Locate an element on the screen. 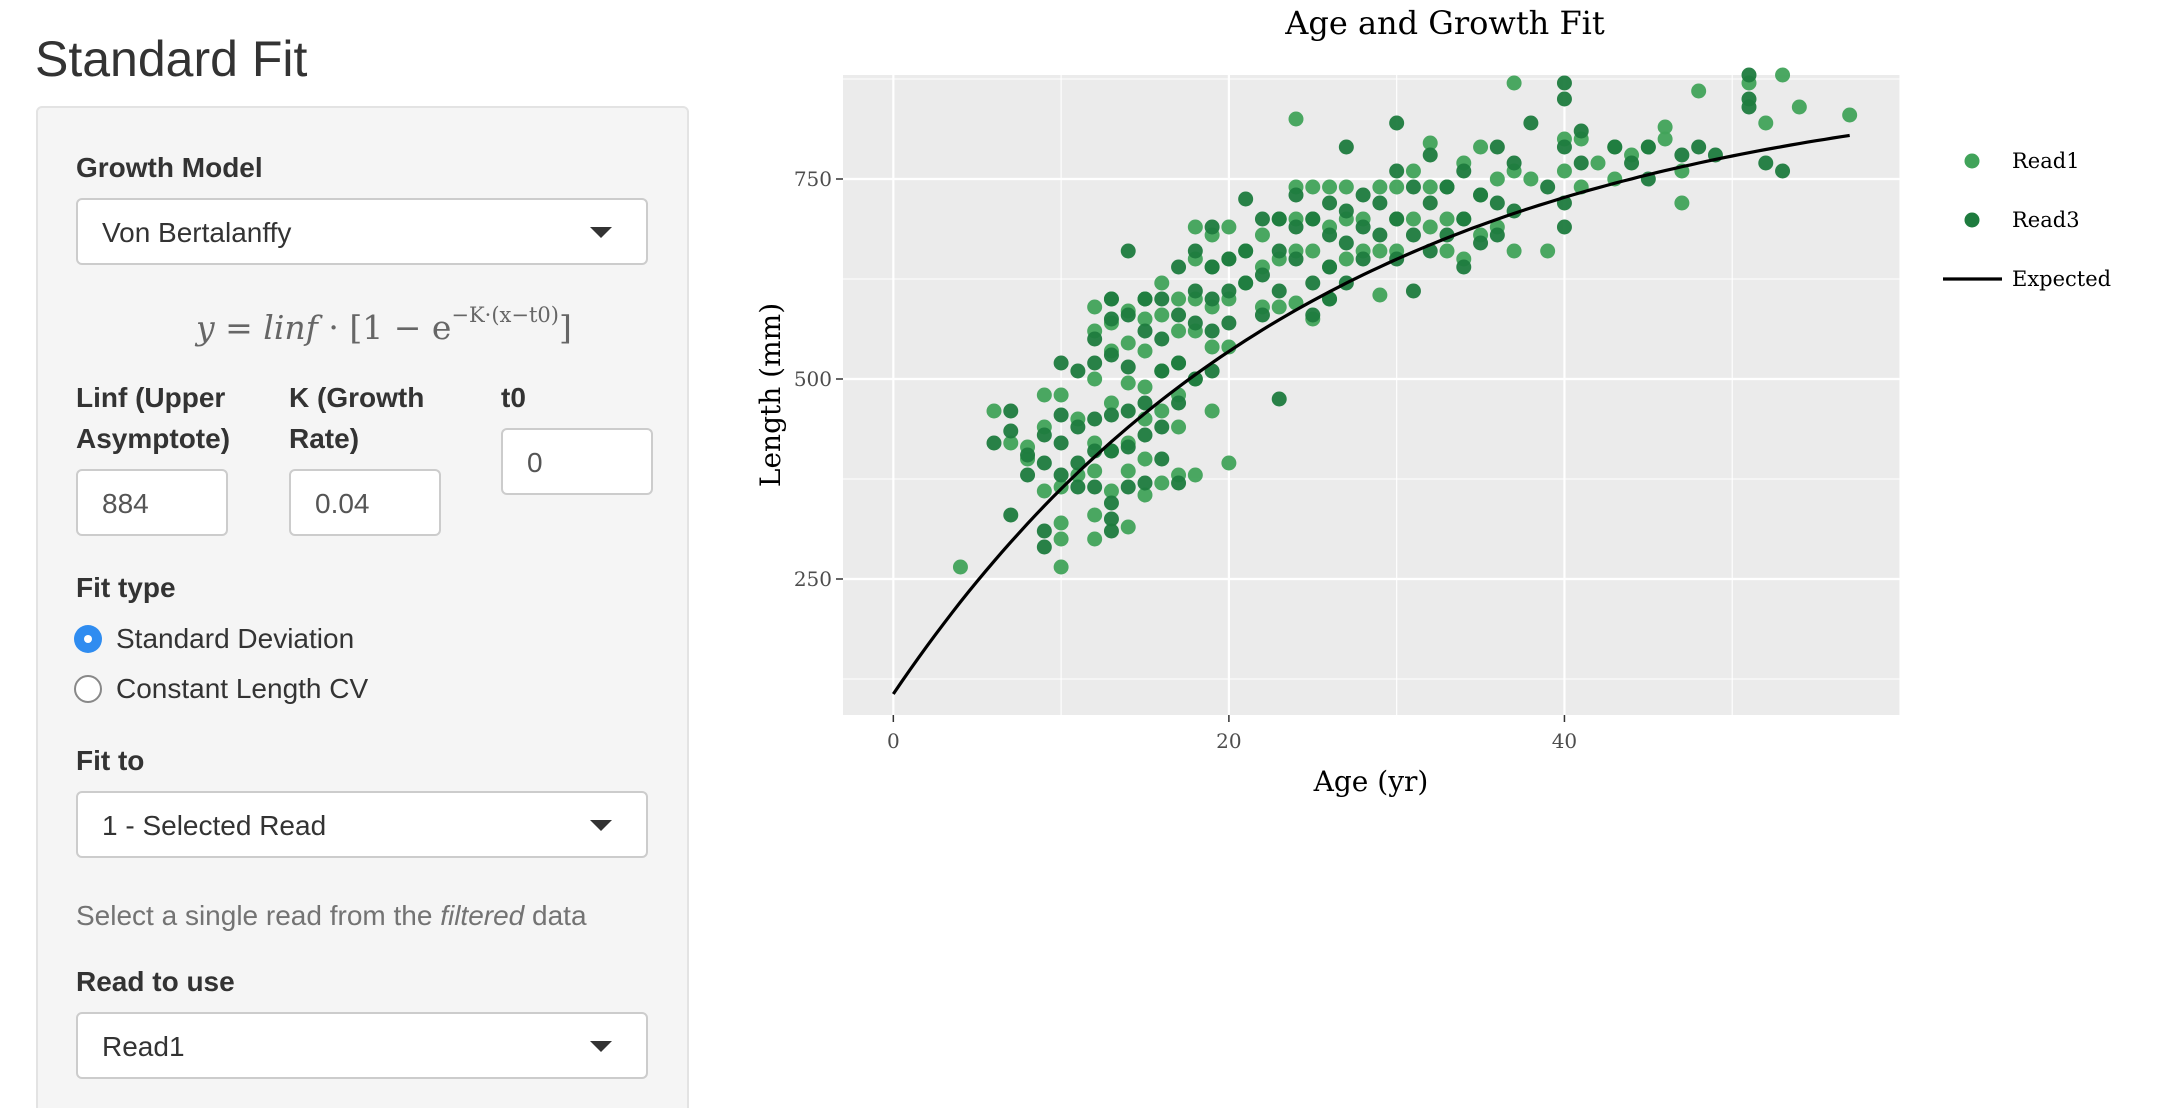 The image size is (2166, 1108). help-text-after: data is located at coordinates (555, 915).